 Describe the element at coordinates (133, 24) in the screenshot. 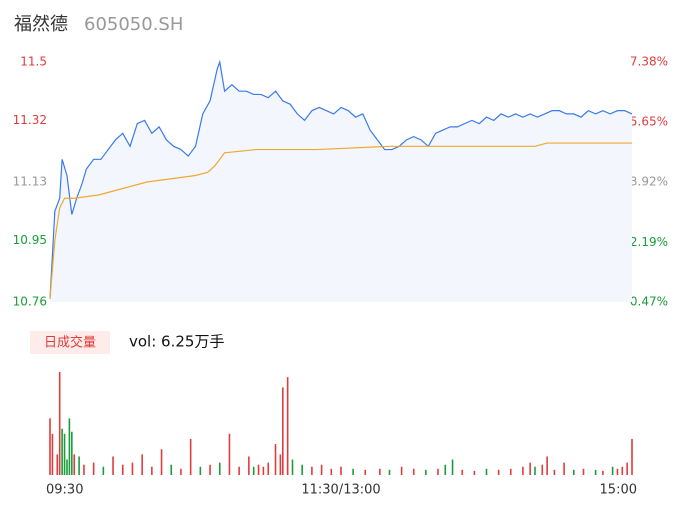

I see `stock-code: 605050.SH` at that location.